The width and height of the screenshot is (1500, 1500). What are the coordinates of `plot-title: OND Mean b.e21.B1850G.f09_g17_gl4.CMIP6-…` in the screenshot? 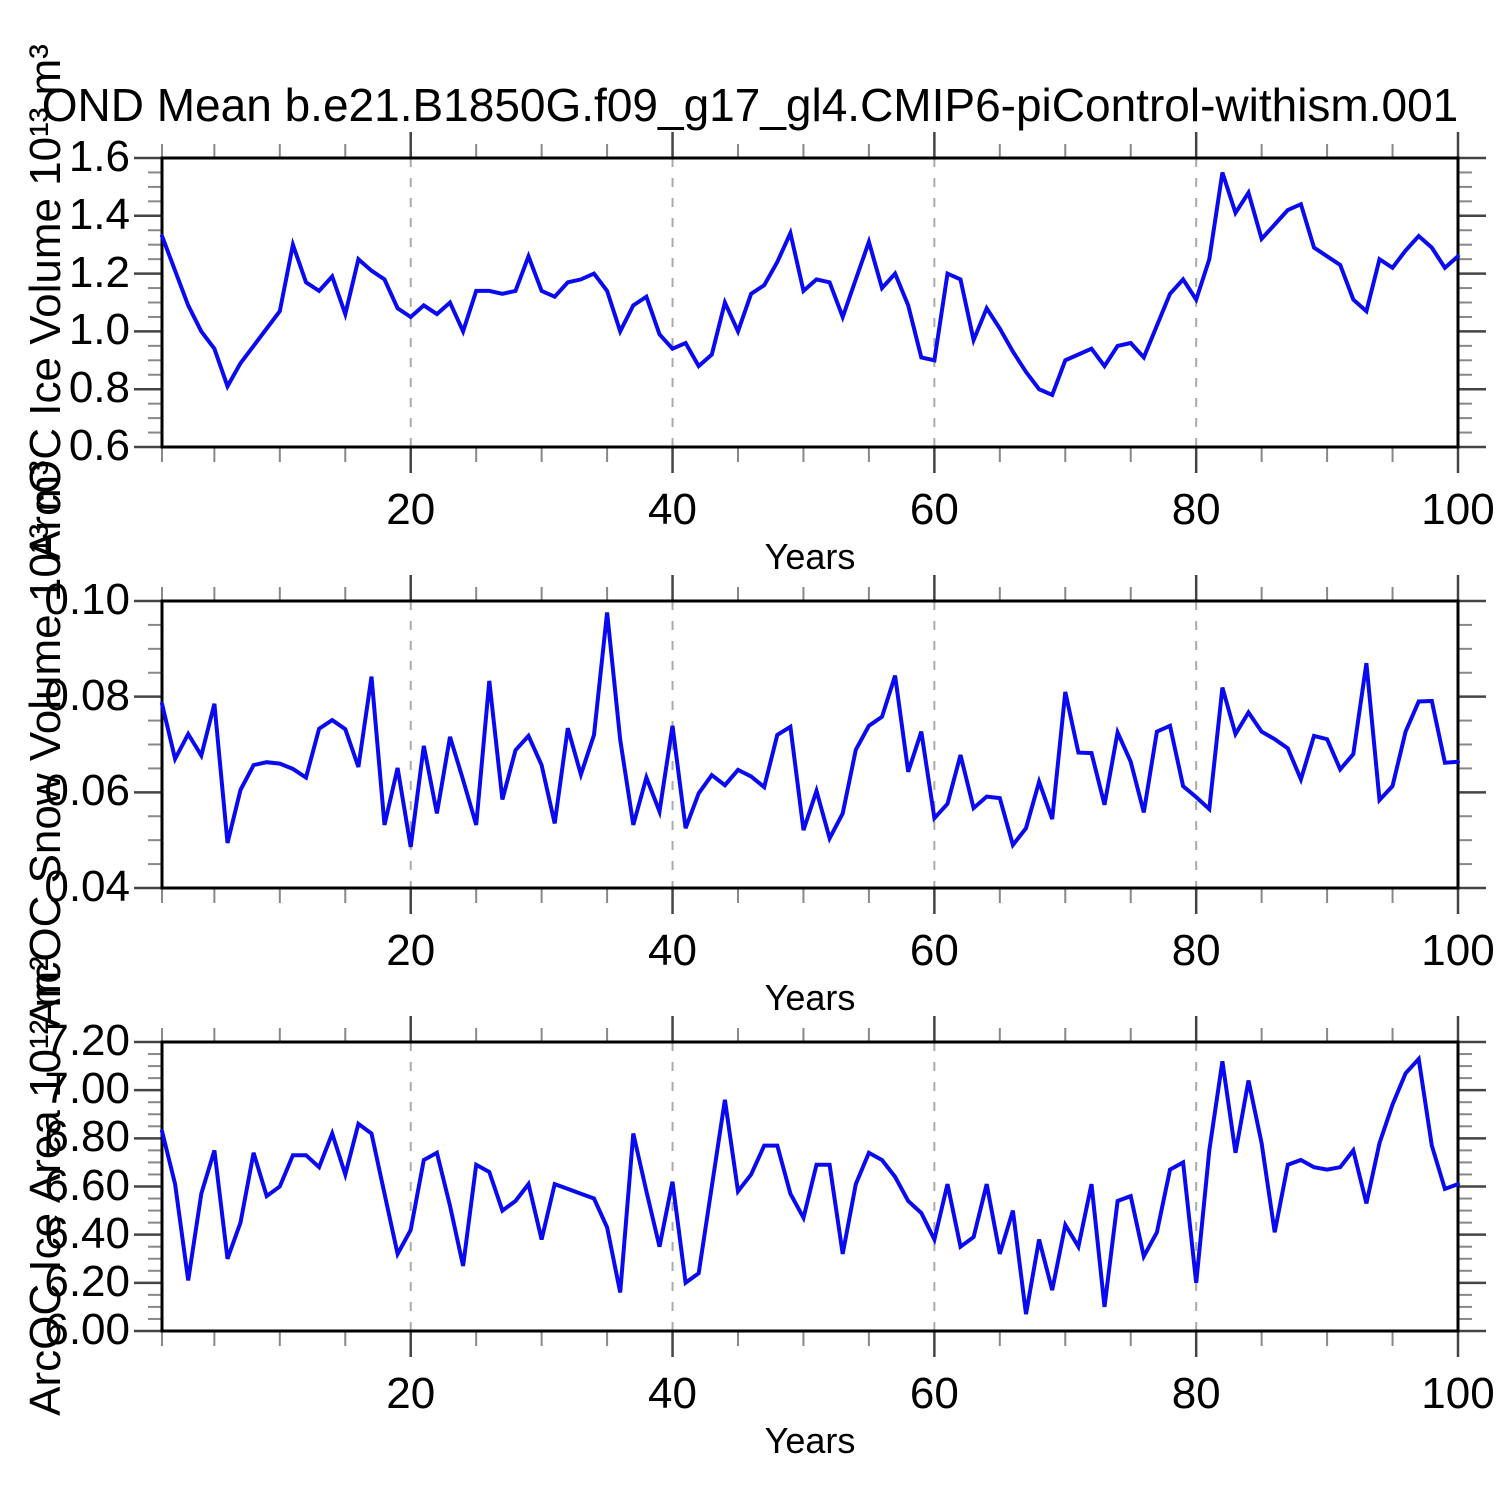 It's located at (750, 105).